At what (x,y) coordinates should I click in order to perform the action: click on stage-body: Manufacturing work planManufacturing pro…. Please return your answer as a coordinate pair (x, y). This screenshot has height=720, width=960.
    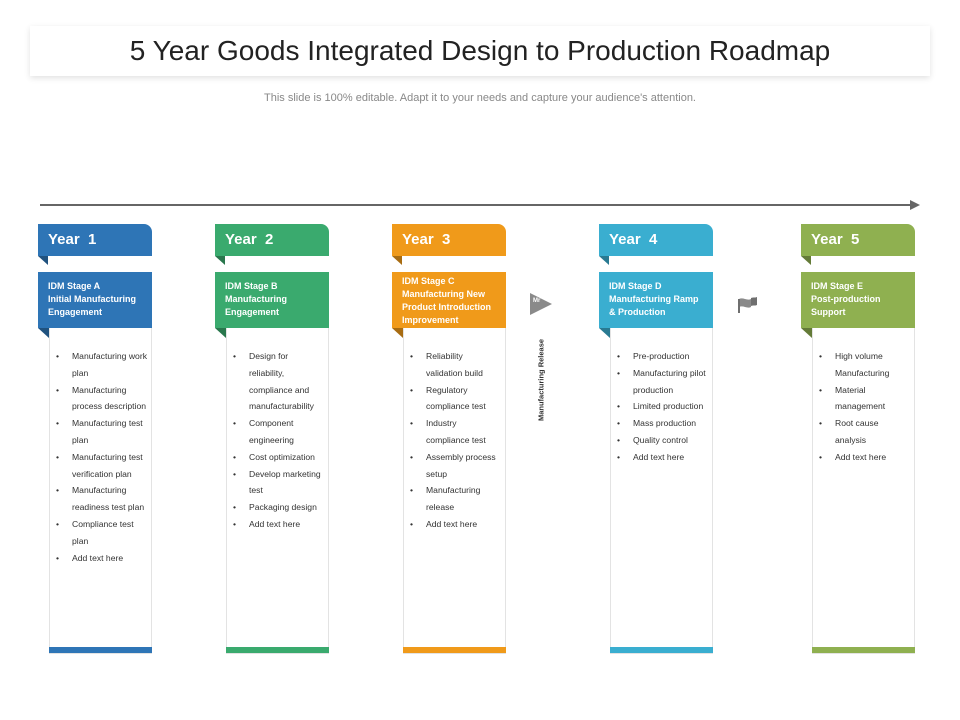
    Looking at the image, I should click on (100, 491).